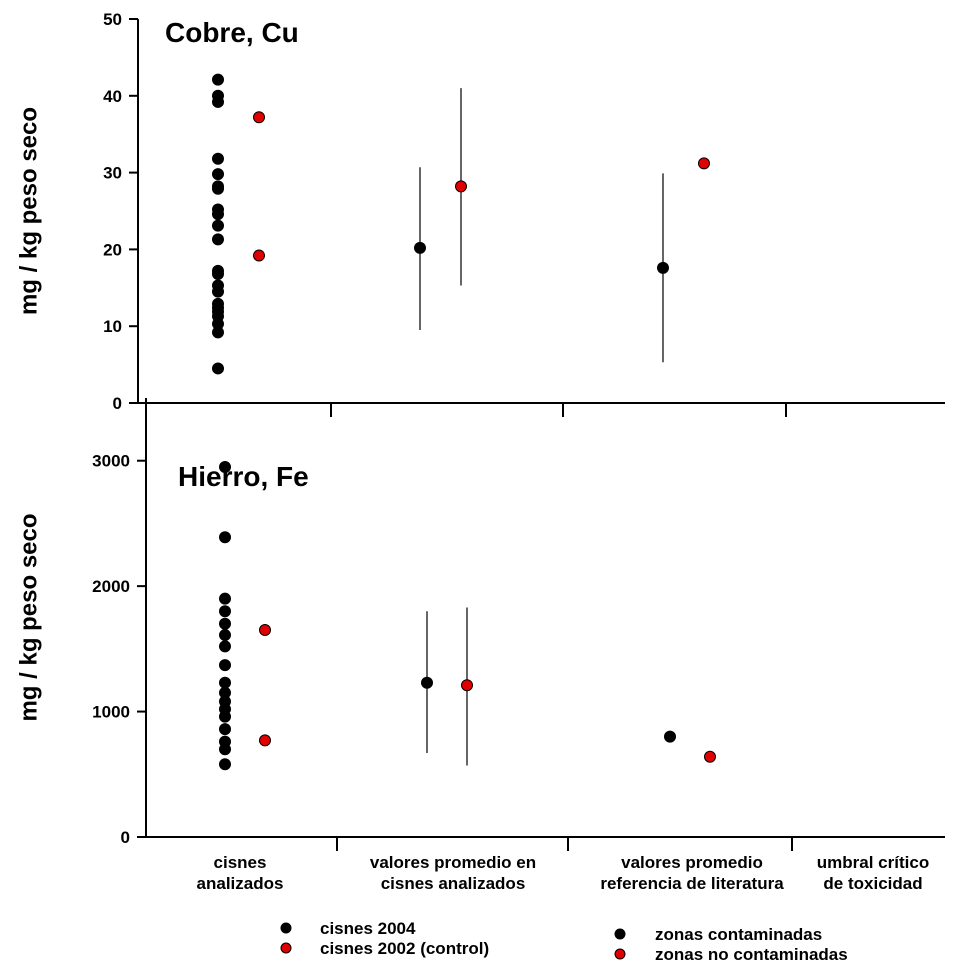  I want to click on category-label: cisnes, so click(240, 862).